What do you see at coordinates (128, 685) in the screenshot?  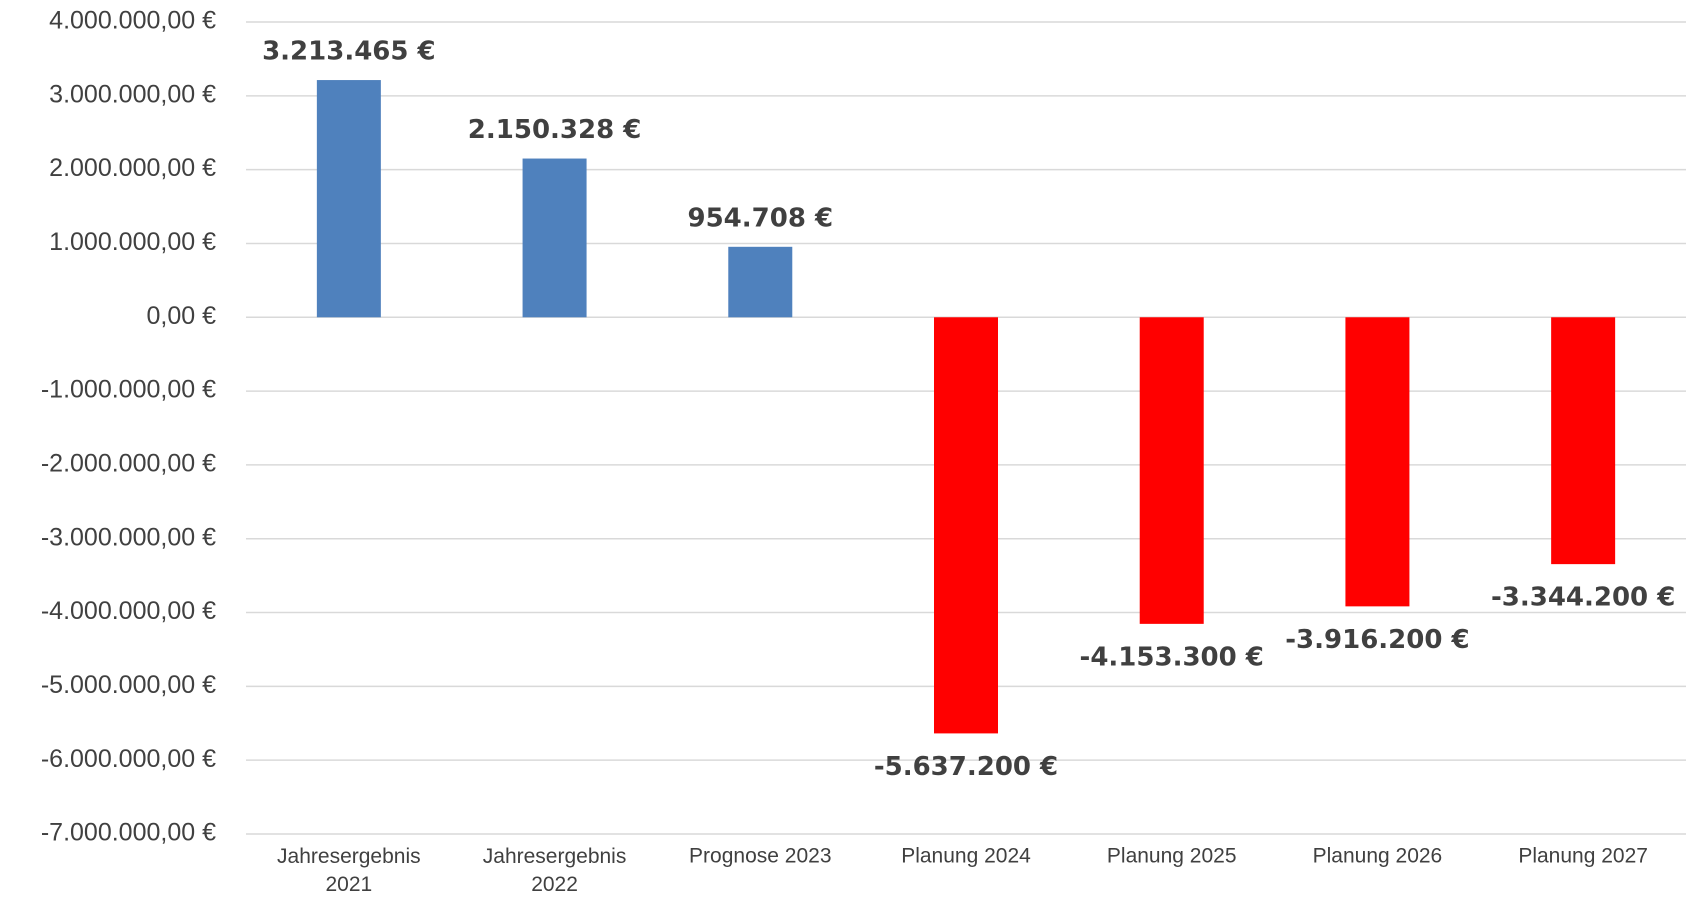 I see `y-tick-label: -5.000.000,00 €` at bounding box center [128, 685].